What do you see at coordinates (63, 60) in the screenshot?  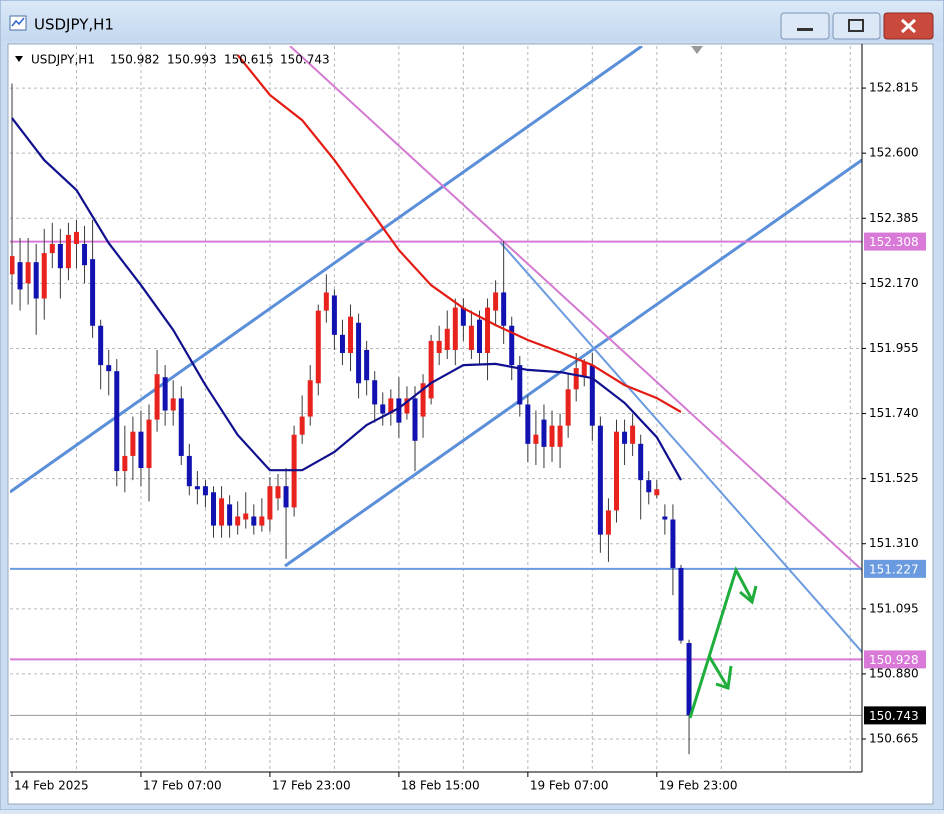 I see `symbol: USDJPY,H1` at bounding box center [63, 60].